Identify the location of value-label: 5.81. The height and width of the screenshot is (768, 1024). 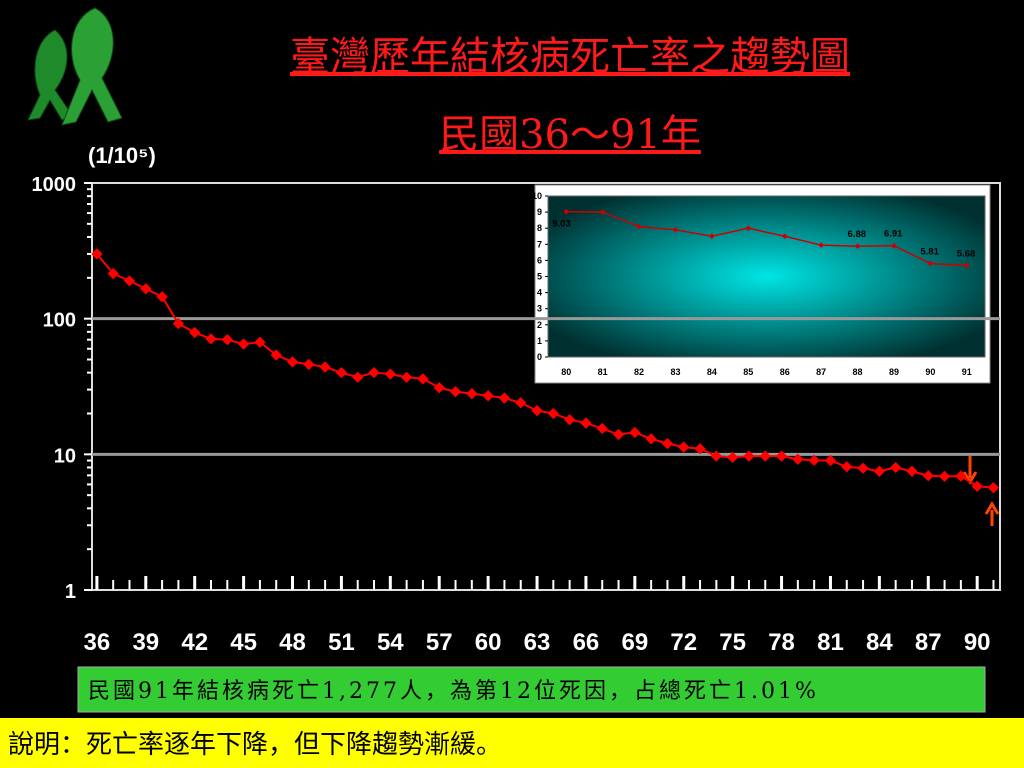
(929, 251).